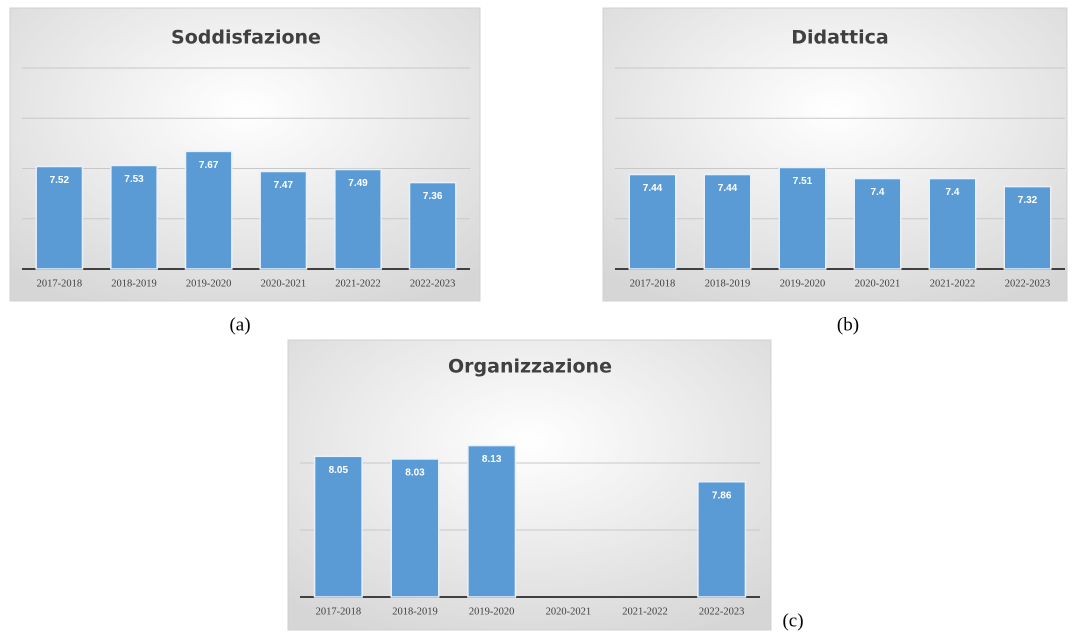 The image size is (1075, 633). I want to click on value-label: 7.36, so click(433, 196).